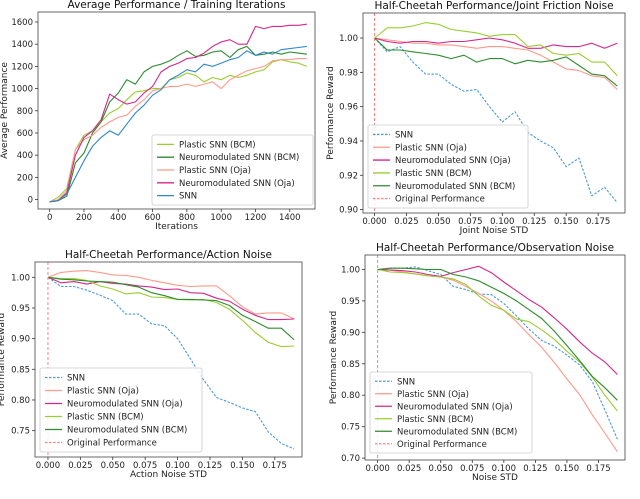 Image resolution: width=640 pixels, height=499 pixels. I want to click on x-tick-label: 800, so click(187, 218).